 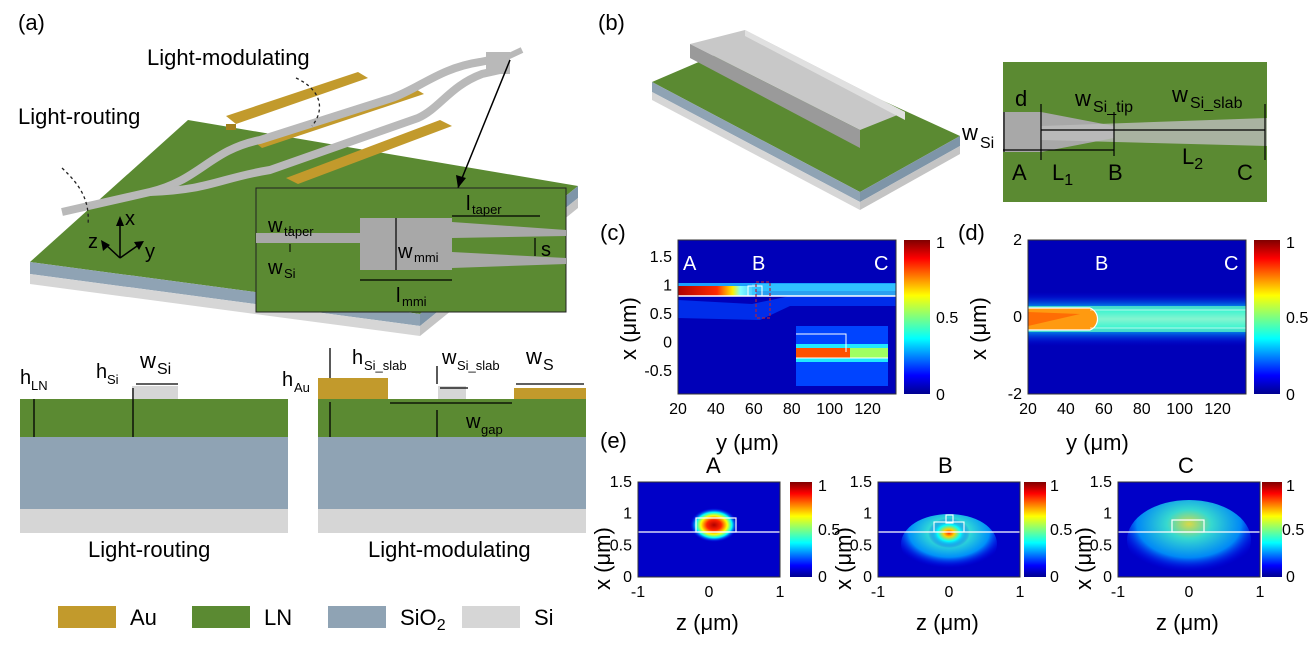 I want to click on svg-text: x, so click(x=130, y=219).